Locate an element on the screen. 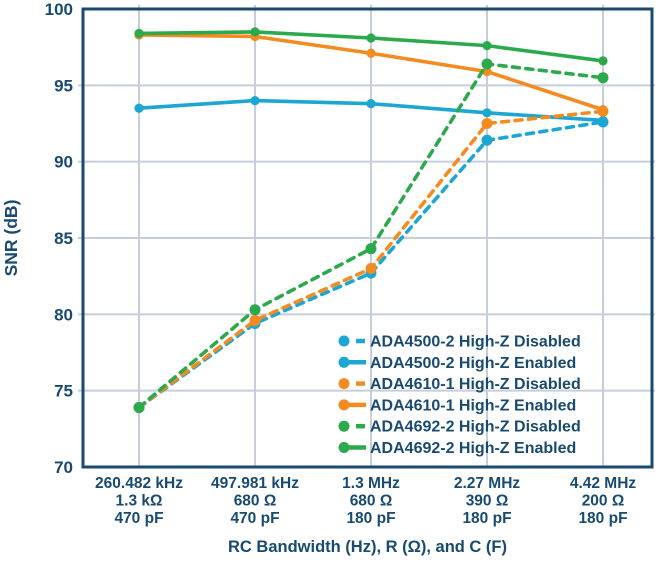 Image resolution: width=663 pixels, height=569 pixels. y-tick-label: 80 is located at coordinates (63, 314).